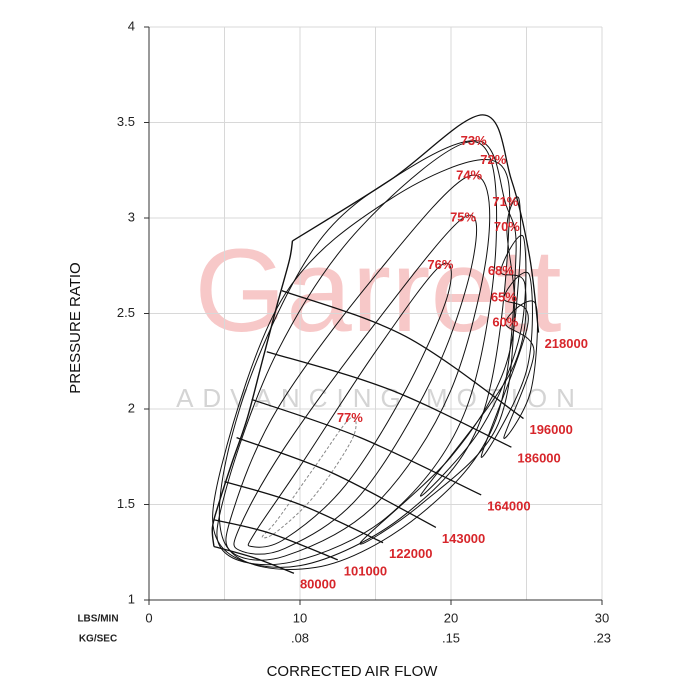 The width and height of the screenshot is (700, 700). Describe the element at coordinates (126, 312) in the screenshot. I see `y-tick-label: 2.5` at that location.